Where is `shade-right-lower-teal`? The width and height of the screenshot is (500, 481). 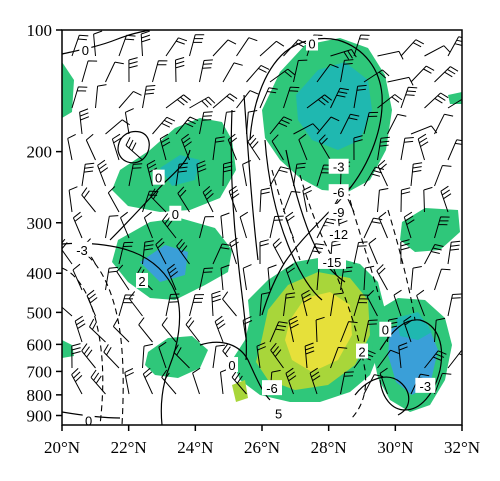
shade-right-lower-teal is located at coordinates (414, 326).